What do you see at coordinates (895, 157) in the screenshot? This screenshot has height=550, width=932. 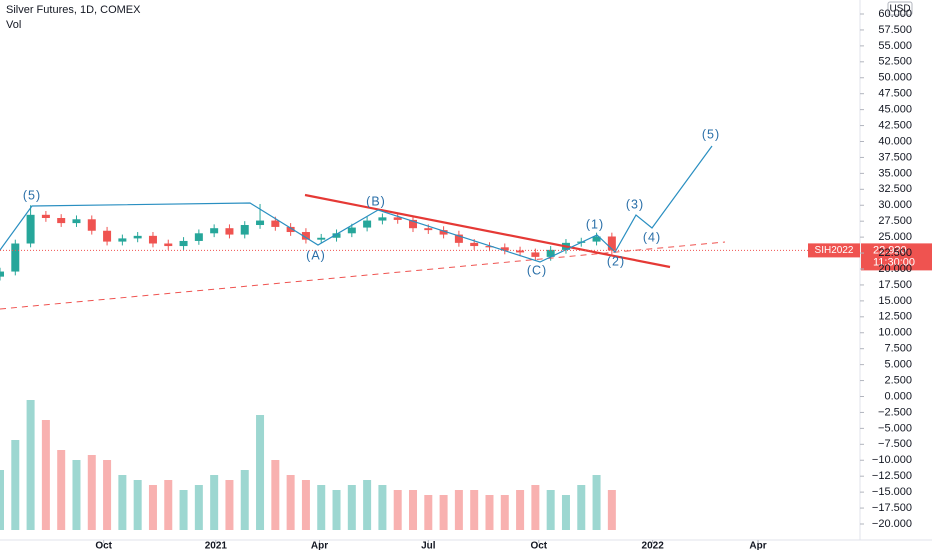 I see `y-tick-label: 37.500` at bounding box center [895, 157].